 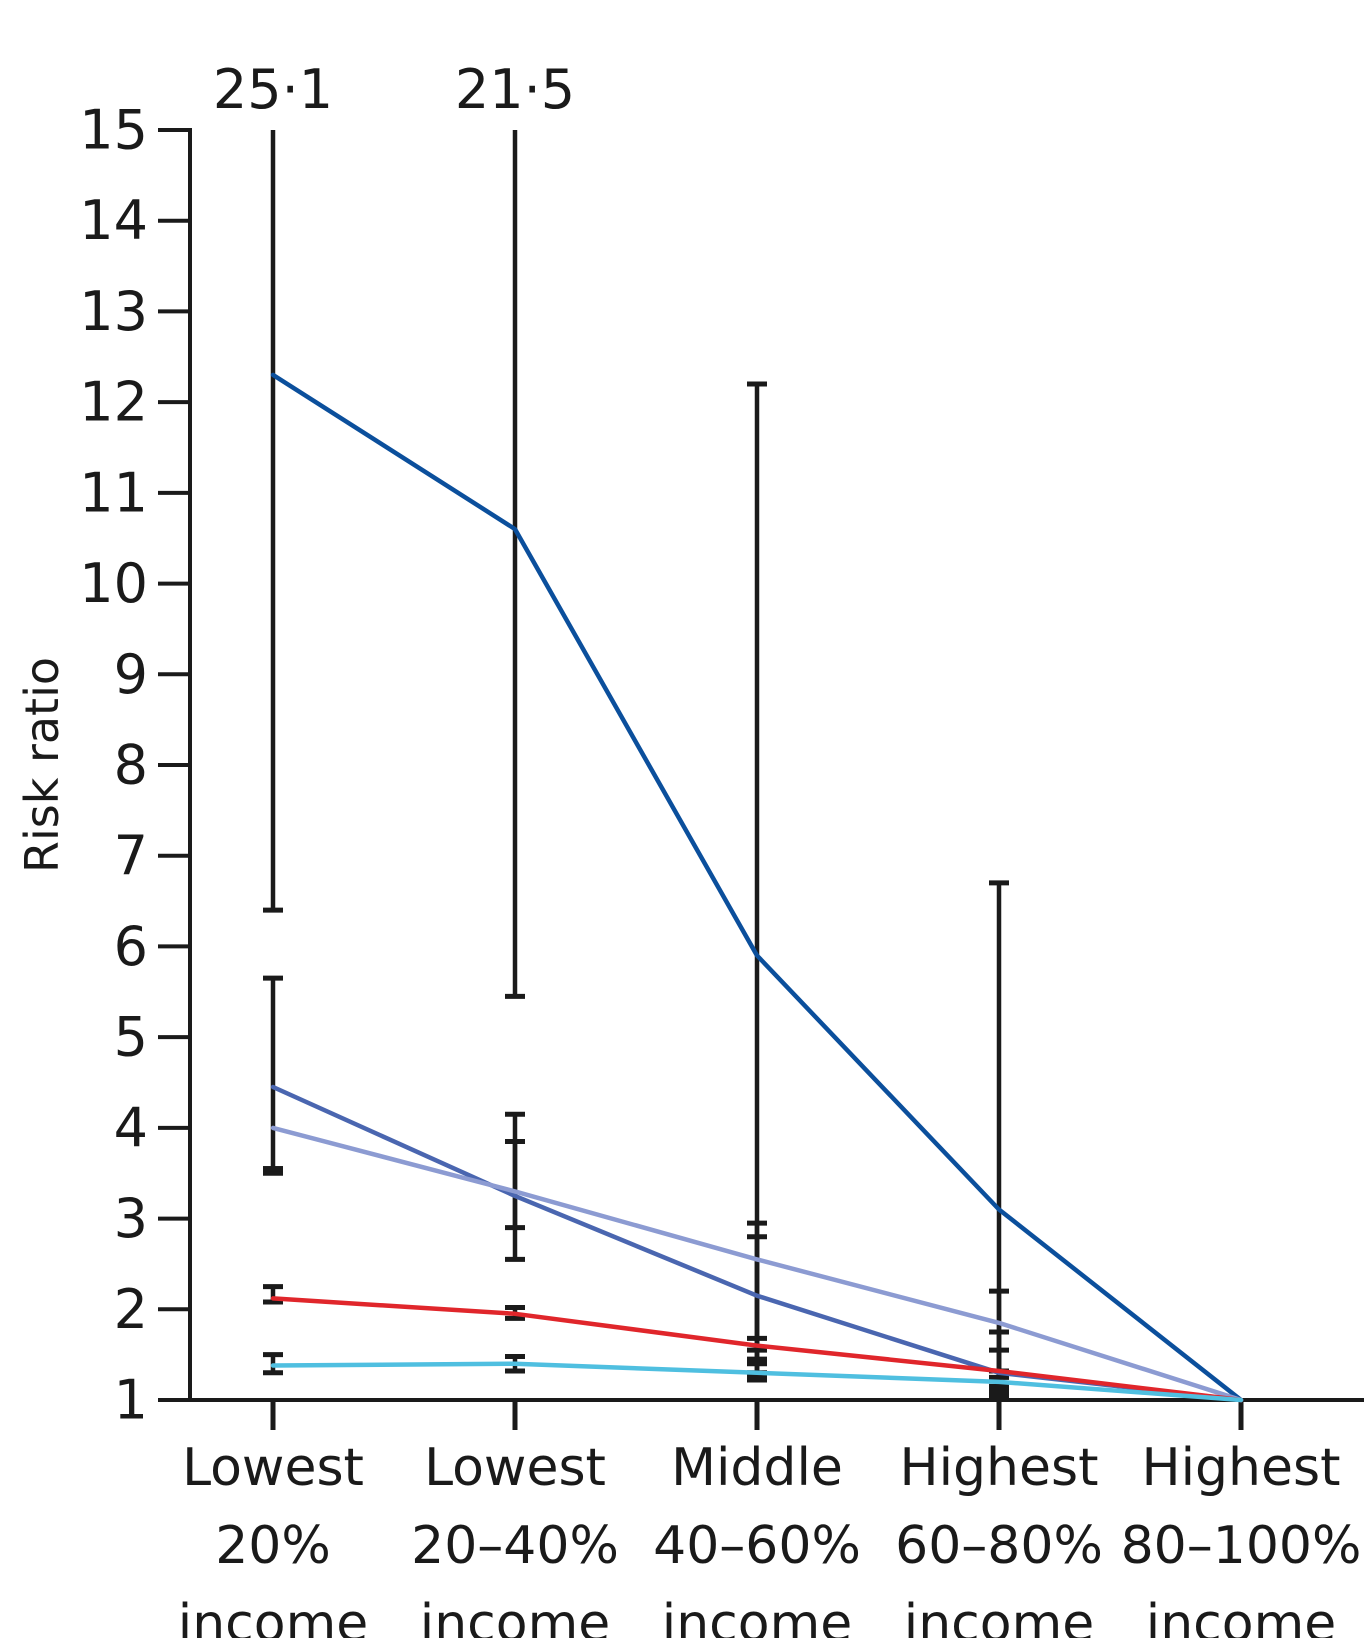 I want to click on y-tick-label: 15, so click(x=113, y=130).